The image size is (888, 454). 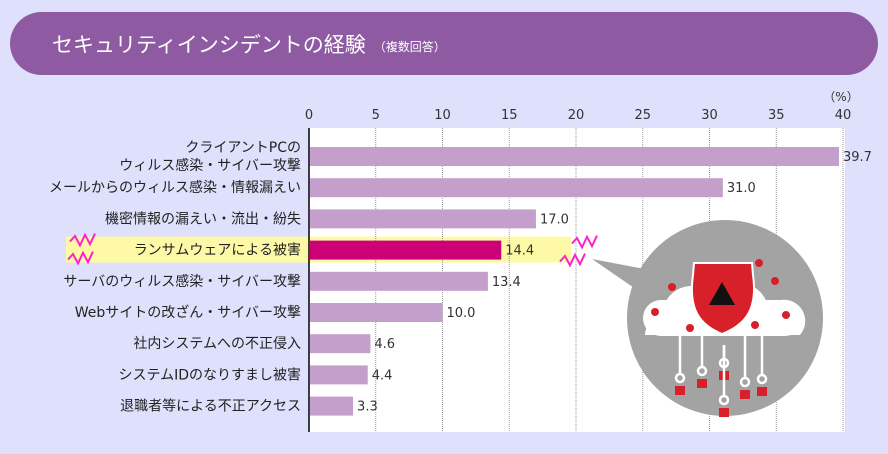 I want to click on category-label: 退職者等による不正アクセス, so click(x=210, y=406).